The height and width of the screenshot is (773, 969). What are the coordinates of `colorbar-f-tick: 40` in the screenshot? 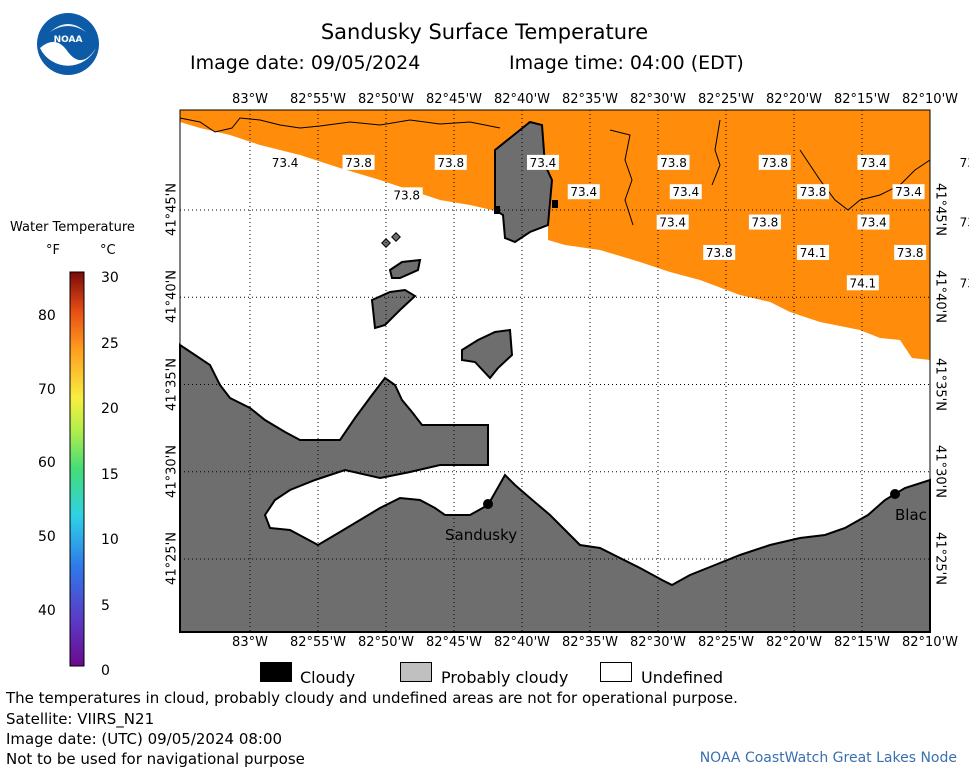 It's located at (47, 611).